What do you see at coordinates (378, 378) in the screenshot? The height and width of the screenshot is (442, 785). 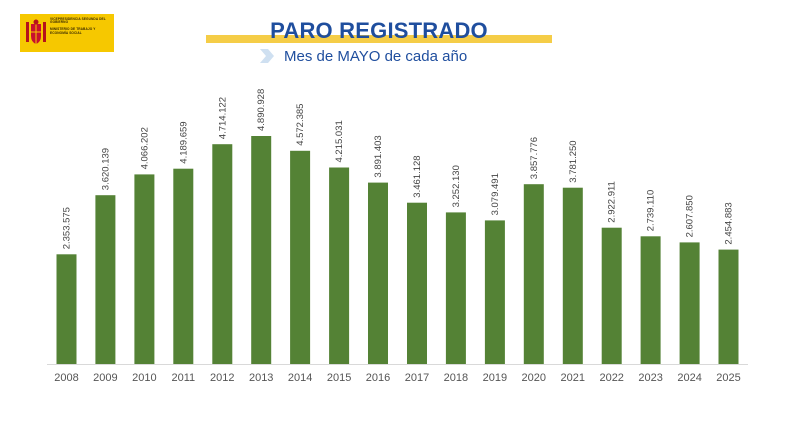 I see `x-tick-label-2016: 2016` at bounding box center [378, 378].